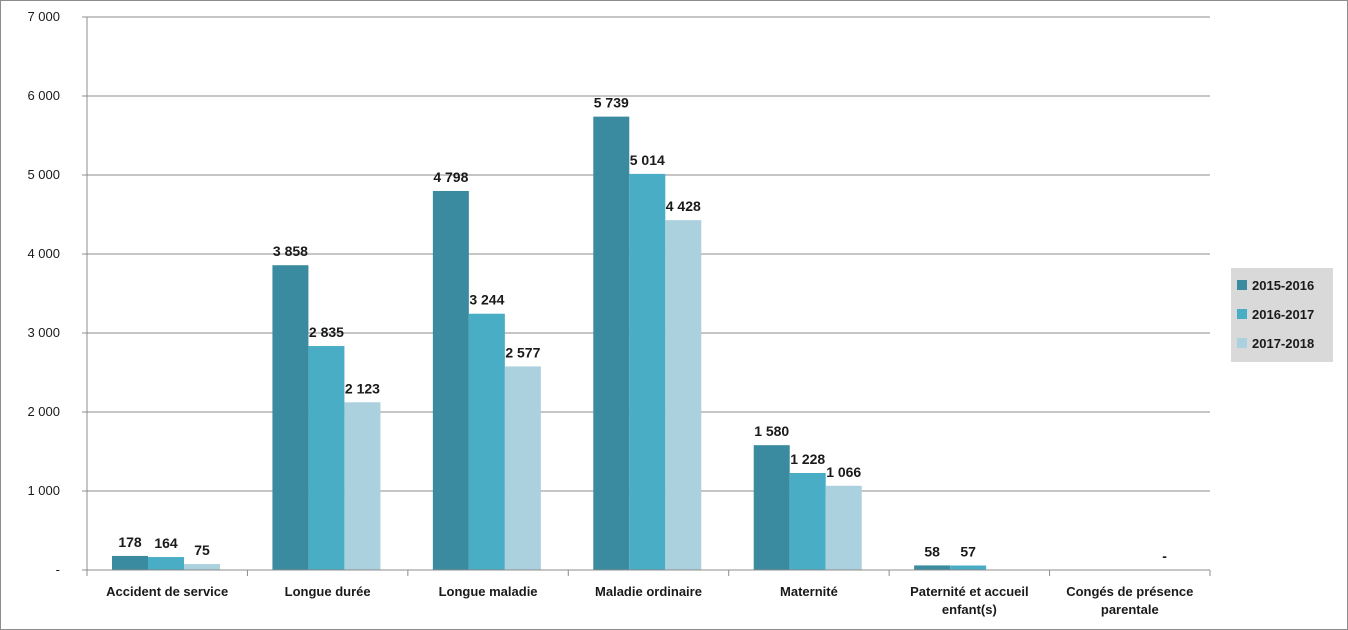 This screenshot has width=1348, height=630. What do you see at coordinates (43, 16) in the screenshot?
I see `y-tick-label: 7 000` at bounding box center [43, 16].